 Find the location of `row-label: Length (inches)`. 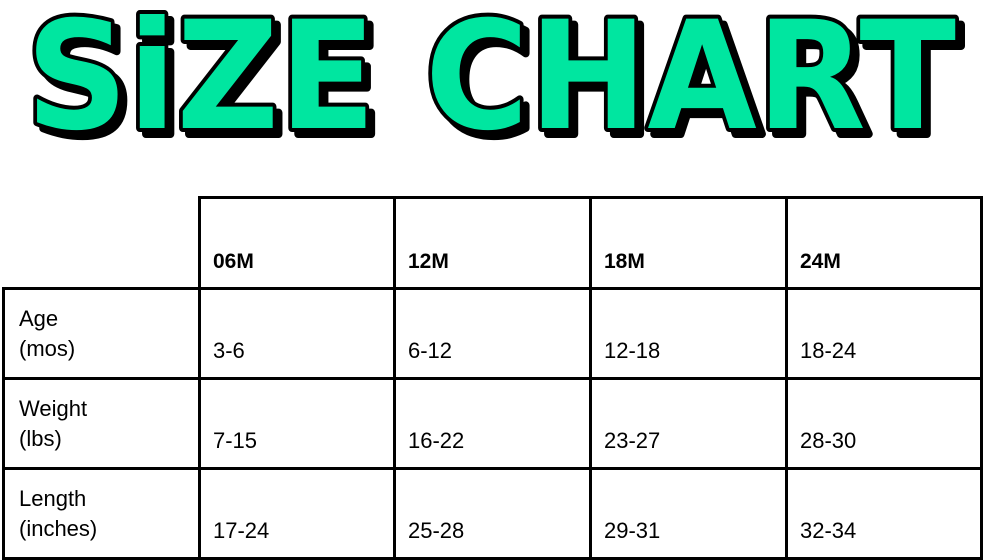

row-label: Length (inches) is located at coordinates (101, 513).